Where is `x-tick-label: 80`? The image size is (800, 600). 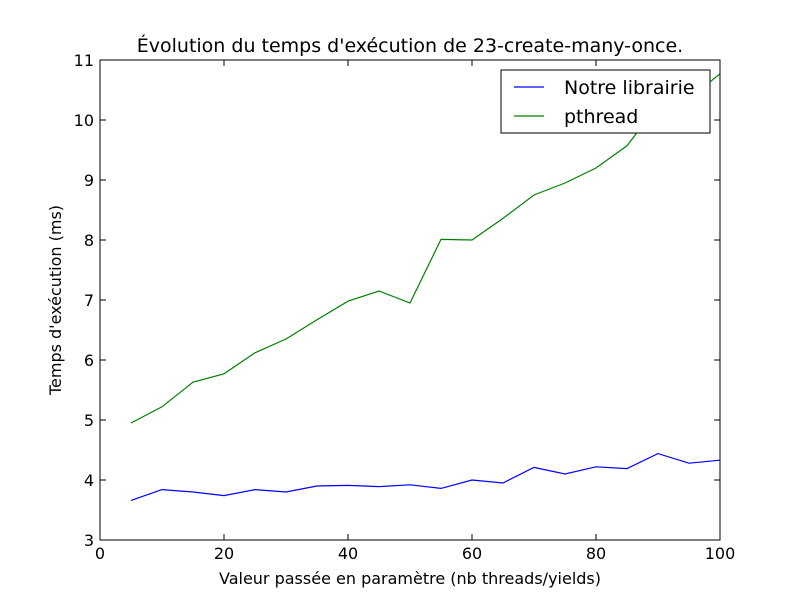
x-tick-label: 80 is located at coordinates (596, 553).